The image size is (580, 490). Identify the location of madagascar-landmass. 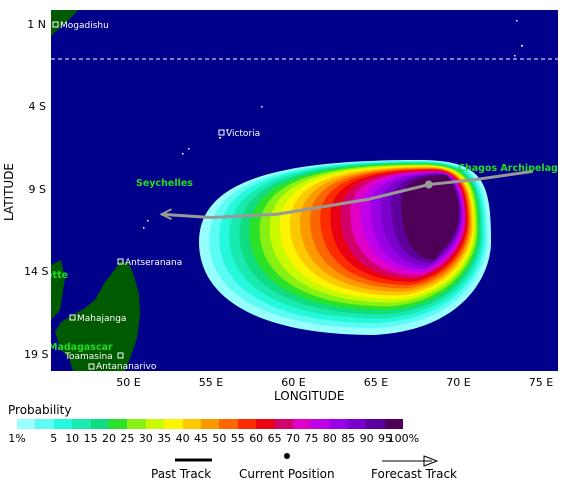
(97, 315).